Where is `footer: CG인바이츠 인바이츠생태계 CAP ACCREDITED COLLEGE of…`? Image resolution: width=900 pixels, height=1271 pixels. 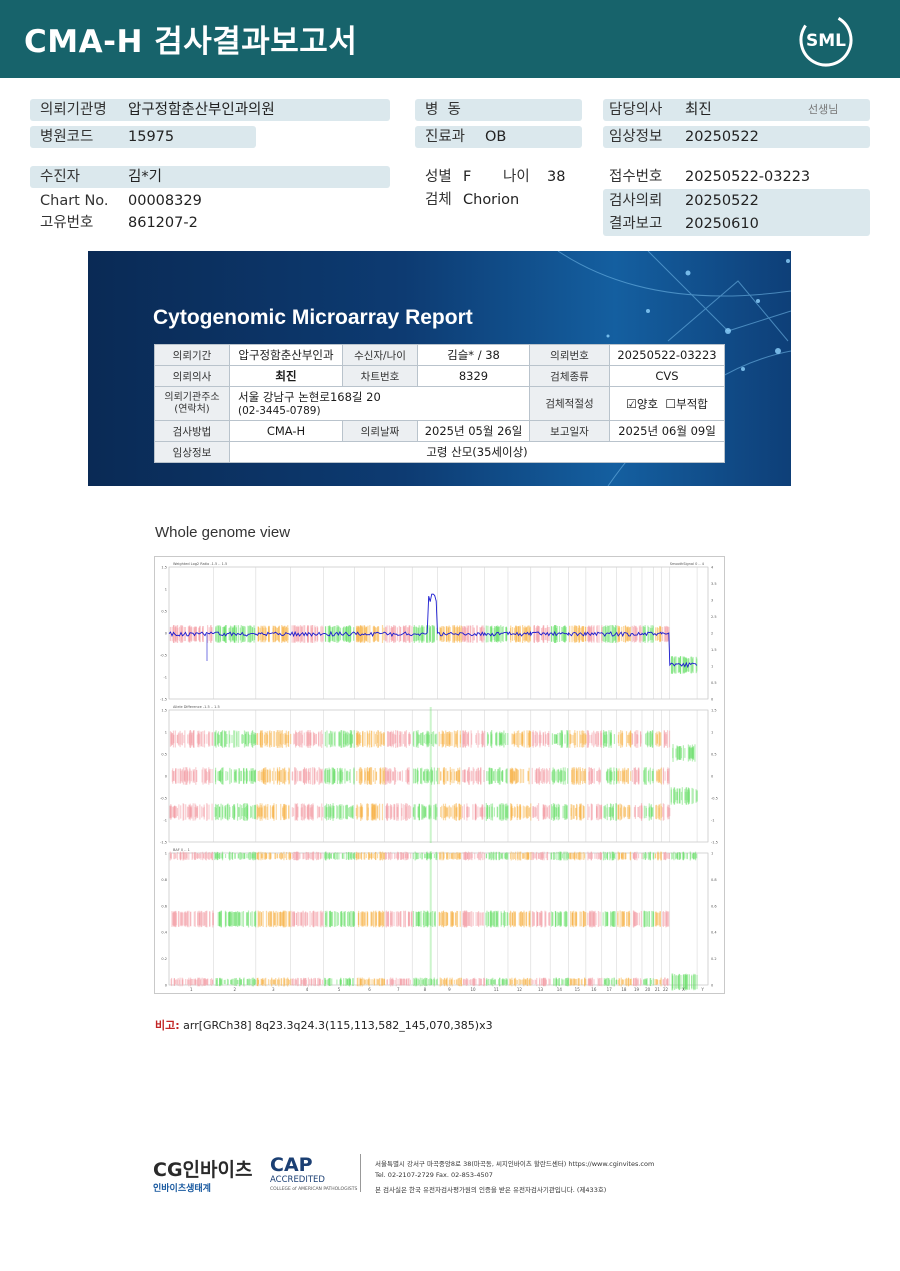
footer: CG인바이츠 인바이츠생태계 CAP ACCREDITED COLLEGE of… is located at coordinates (450, 1174).